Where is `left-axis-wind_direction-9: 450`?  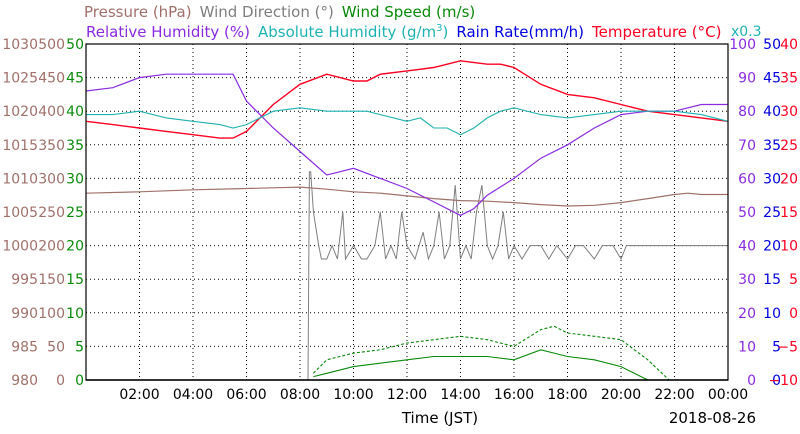
left-axis-wind_direction-9: 450 is located at coordinates (51, 79).